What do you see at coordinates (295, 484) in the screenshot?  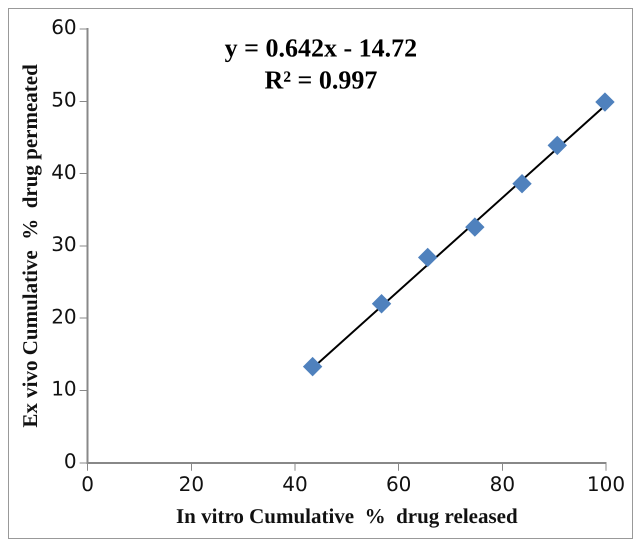 I see `x-tick-label: 40` at bounding box center [295, 484].